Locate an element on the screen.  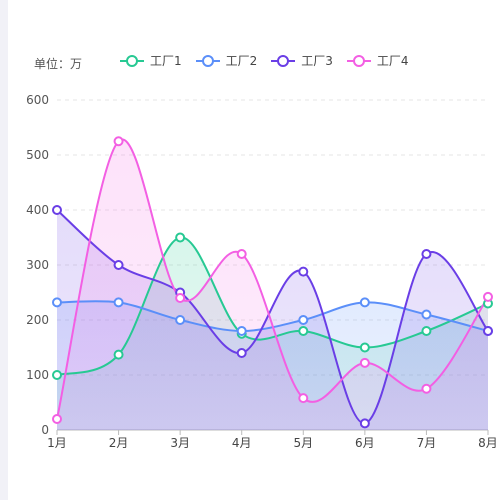
x-tick-label: 6月 is located at coordinates (365, 443).